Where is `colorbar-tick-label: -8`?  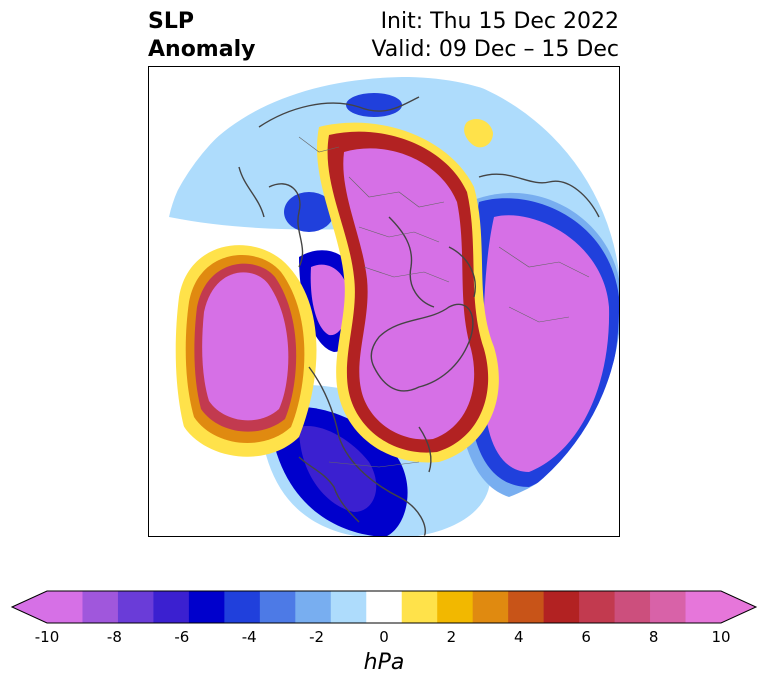 colorbar-tick-label: -8 is located at coordinates (114, 637).